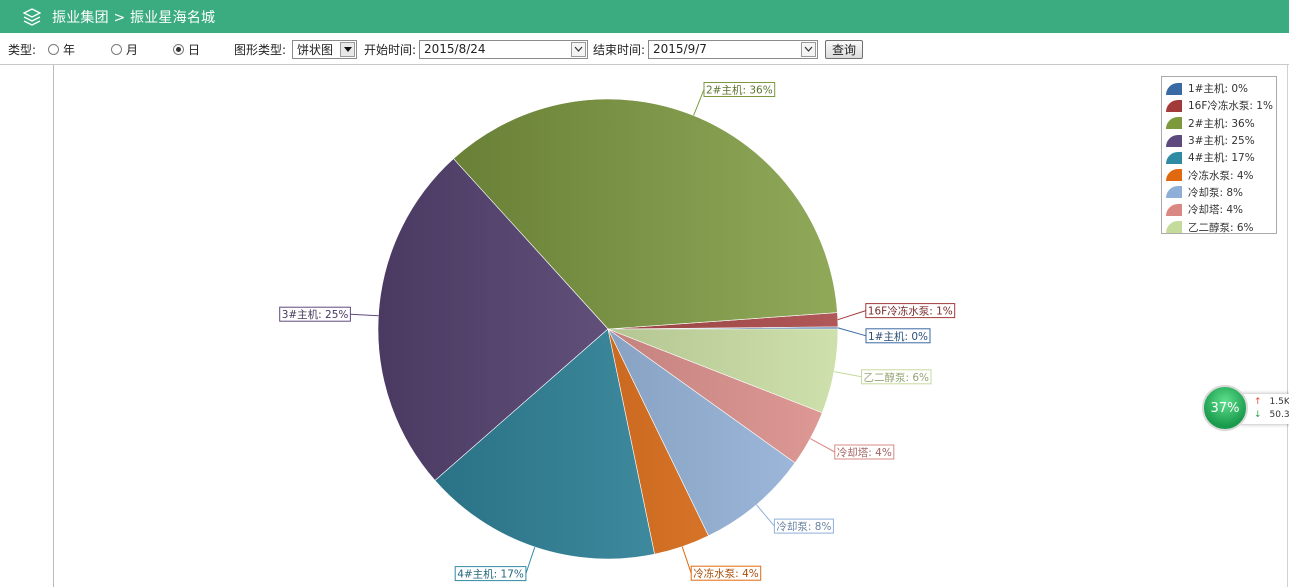 The height and width of the screenshot is (587, 1289). Describe the element at coordinates (1279, 402) in the screenshot. I see `upload-speed: 1.5K` at that location.